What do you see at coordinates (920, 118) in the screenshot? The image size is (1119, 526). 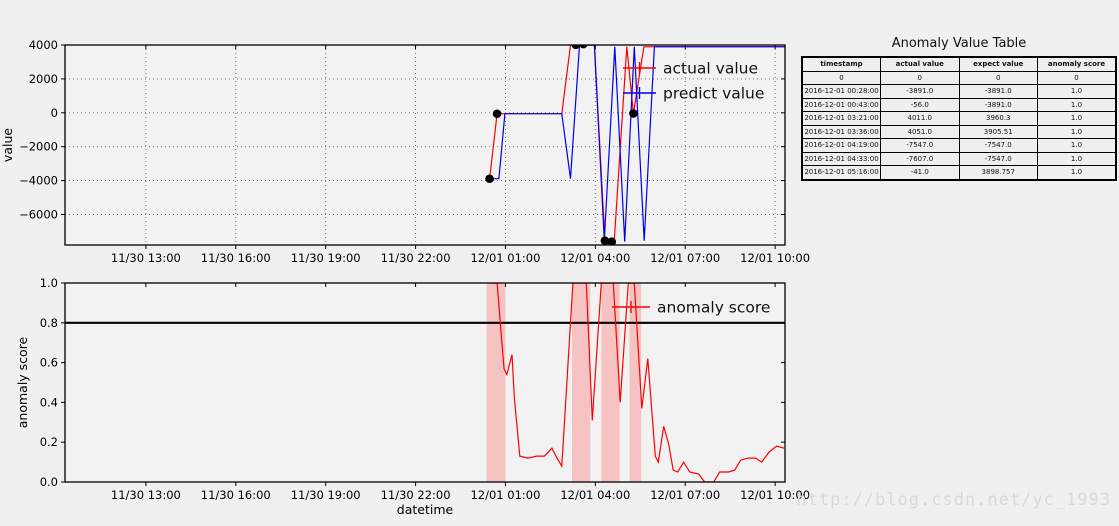 I see `table-cell: 4011.0` at bounding box center [920, 118].